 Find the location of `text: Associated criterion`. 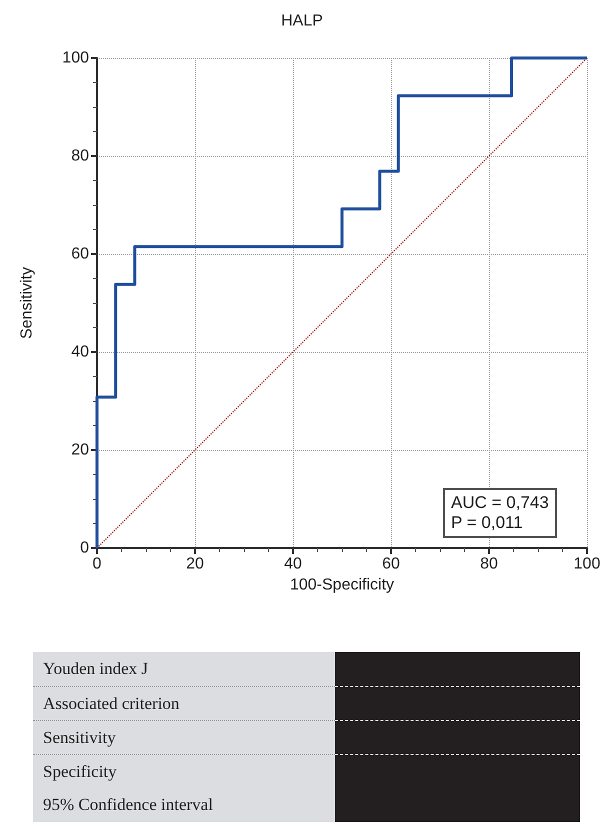

text: Associated criterion is located at coordinates (184, 703).